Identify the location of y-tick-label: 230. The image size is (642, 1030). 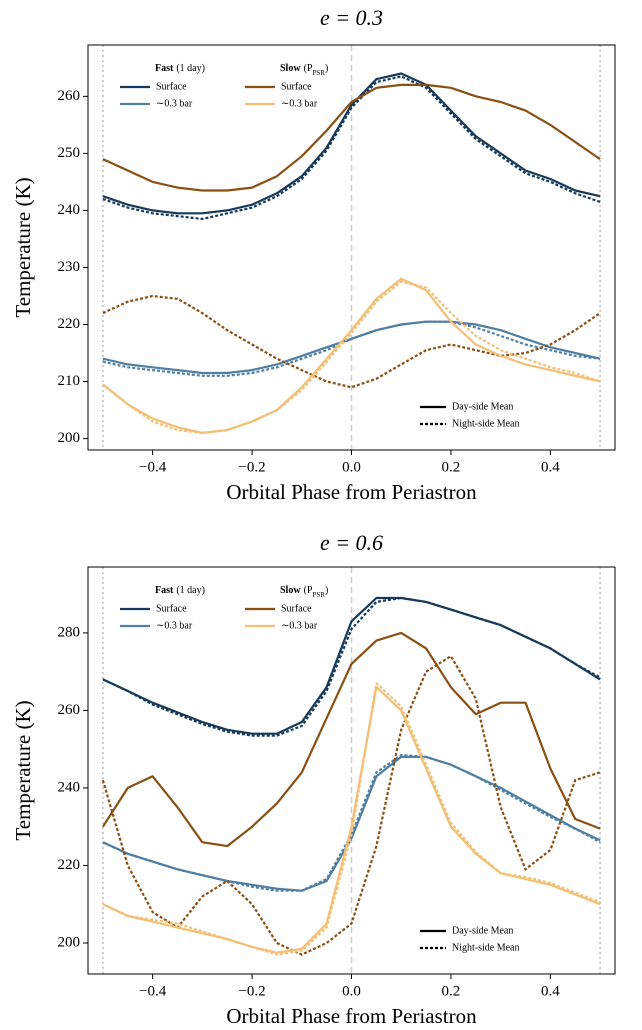
(69, 267).